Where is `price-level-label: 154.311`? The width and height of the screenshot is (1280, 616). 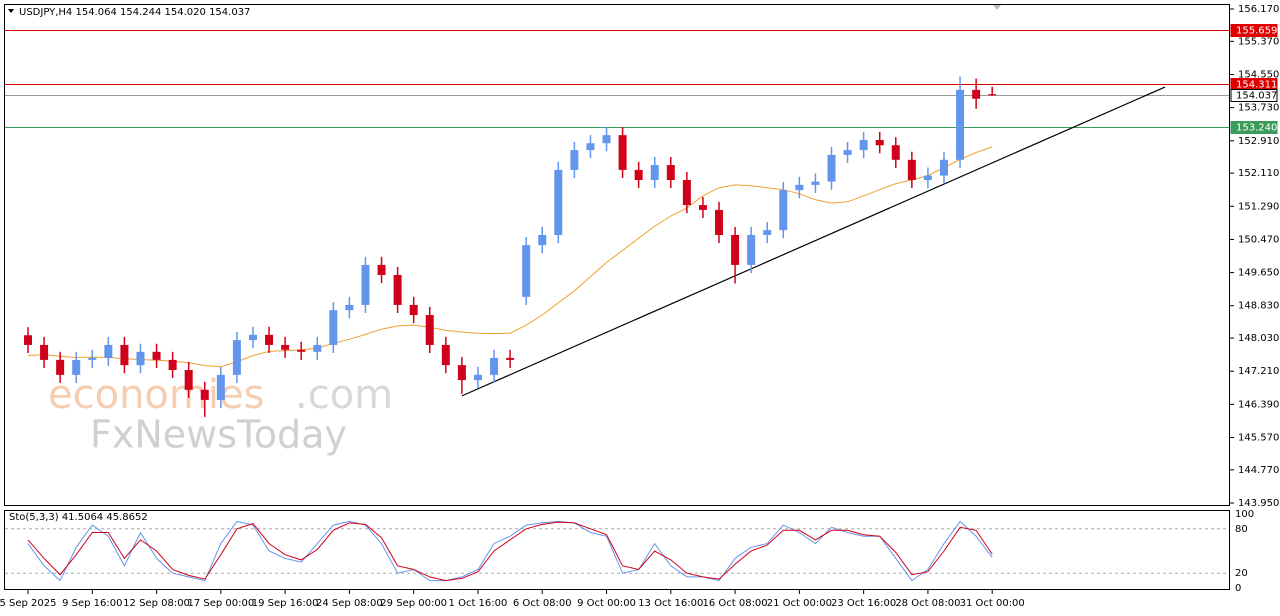 price-level-label: 154.311 is located at coordinates (1256, 85).